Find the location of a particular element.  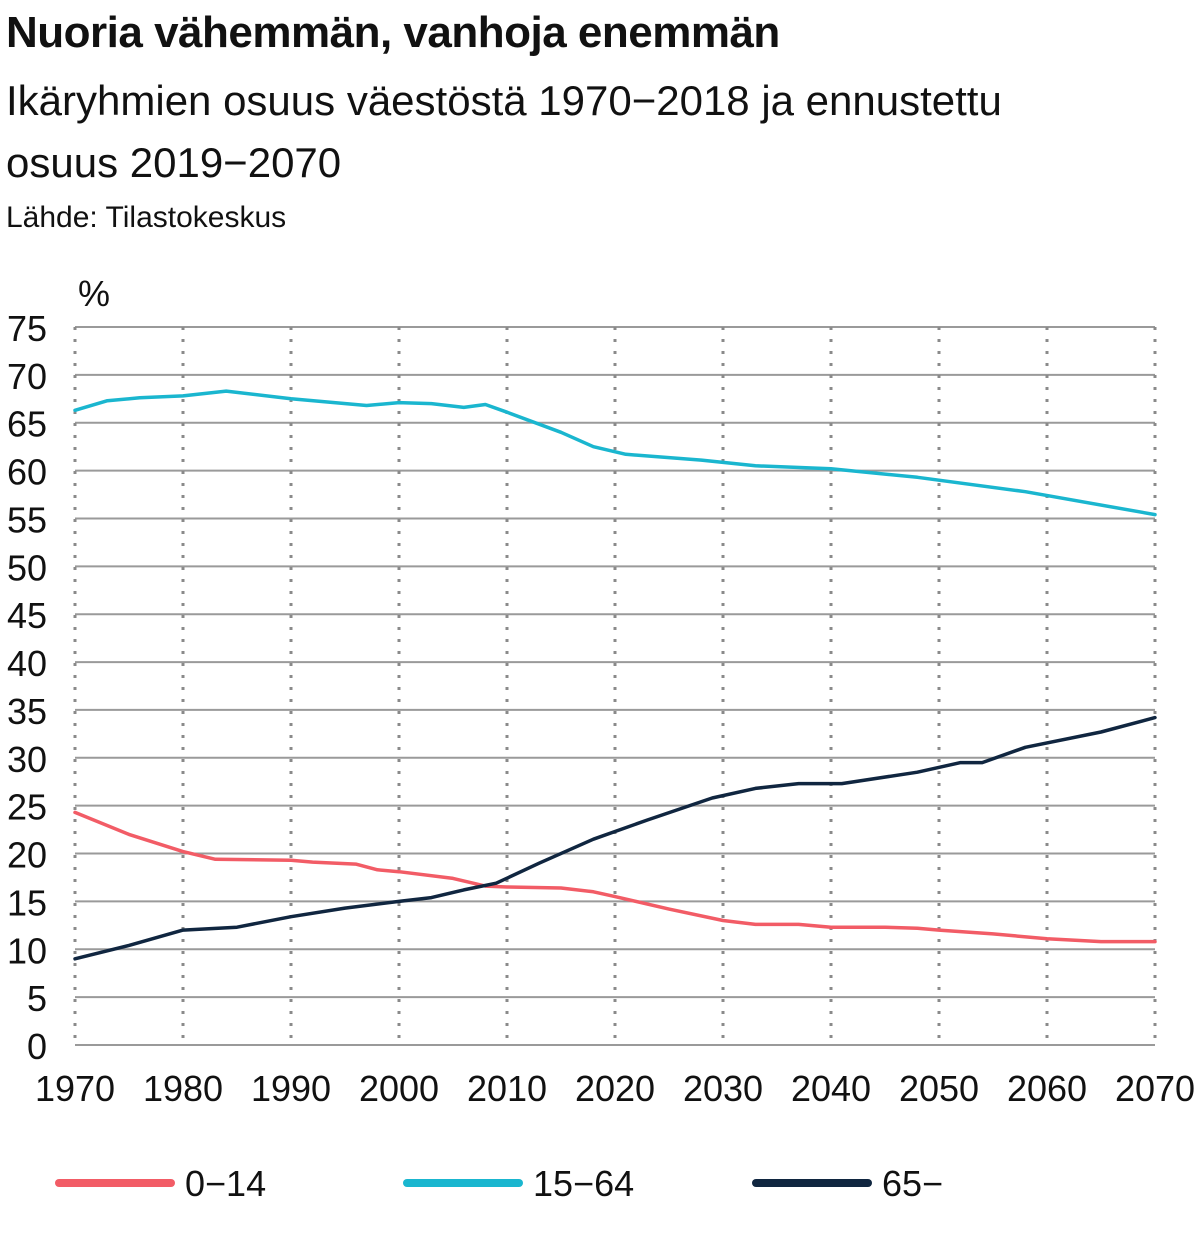

x-tick-label: 2000 is located at coordinates (399, 1088).